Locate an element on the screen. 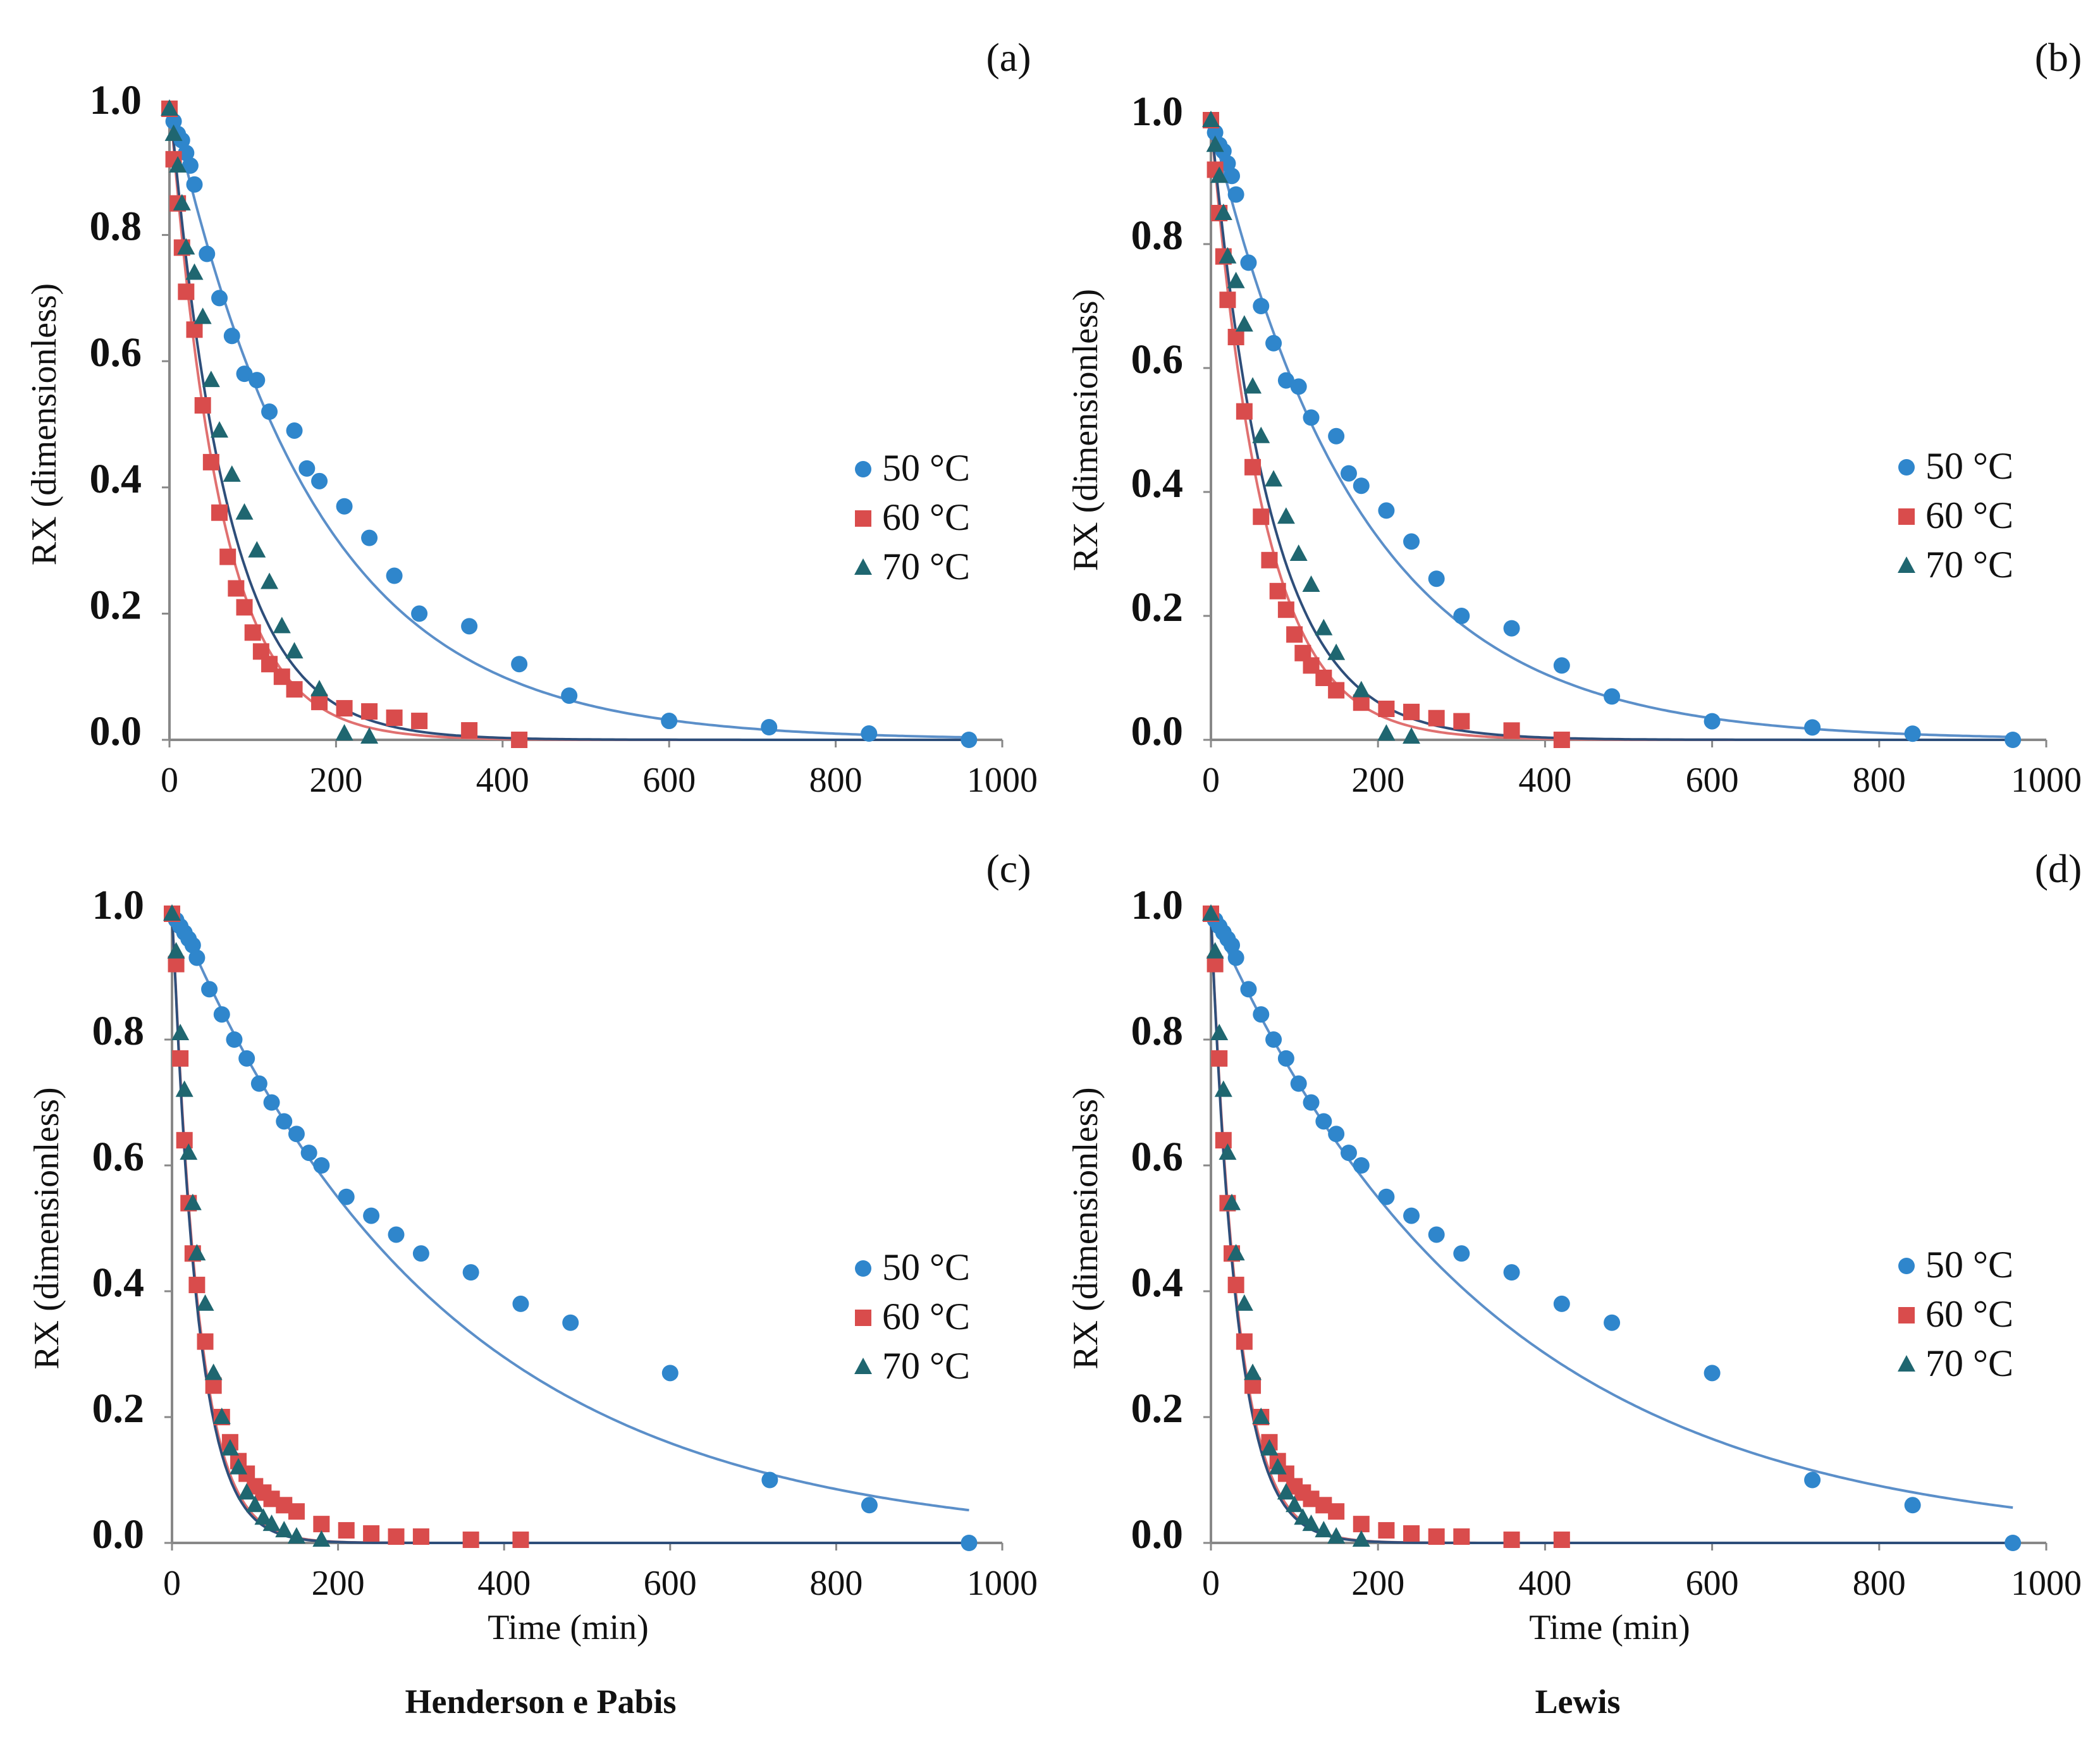 The height and width of the screenshot is (1744, 2100). y-tick-label: 1.0 is located at coordinates (1157, 112).